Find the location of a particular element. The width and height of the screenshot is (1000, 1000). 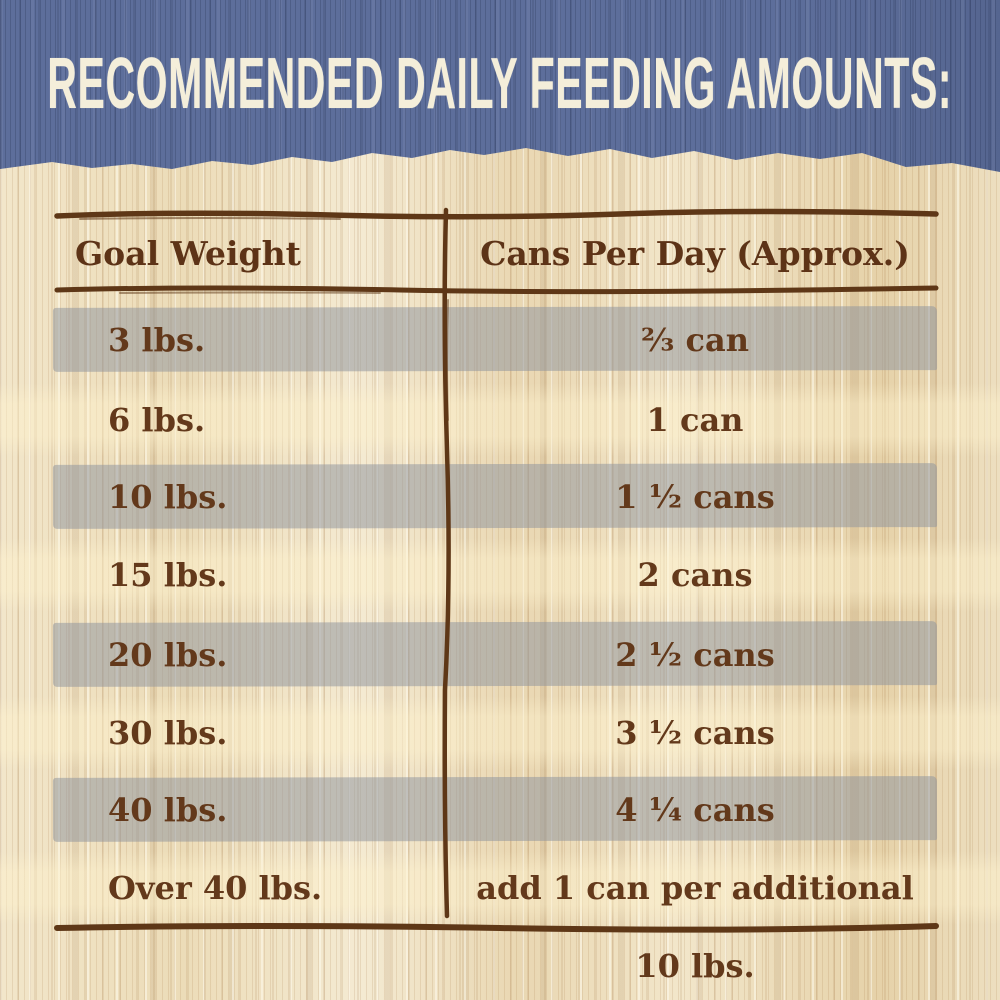

cans-per-day-cell: 1 ½ cans is located at coordinates (695, 497).